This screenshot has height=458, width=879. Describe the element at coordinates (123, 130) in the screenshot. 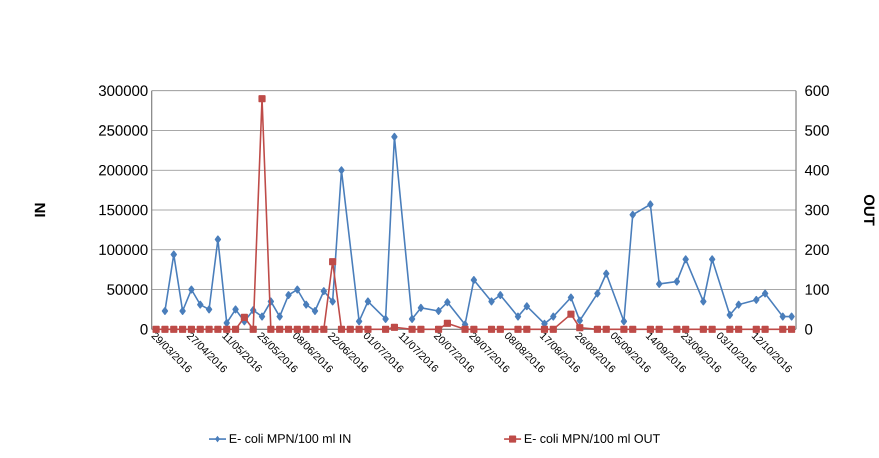

I see `y-tick-label: 250000` at that location.